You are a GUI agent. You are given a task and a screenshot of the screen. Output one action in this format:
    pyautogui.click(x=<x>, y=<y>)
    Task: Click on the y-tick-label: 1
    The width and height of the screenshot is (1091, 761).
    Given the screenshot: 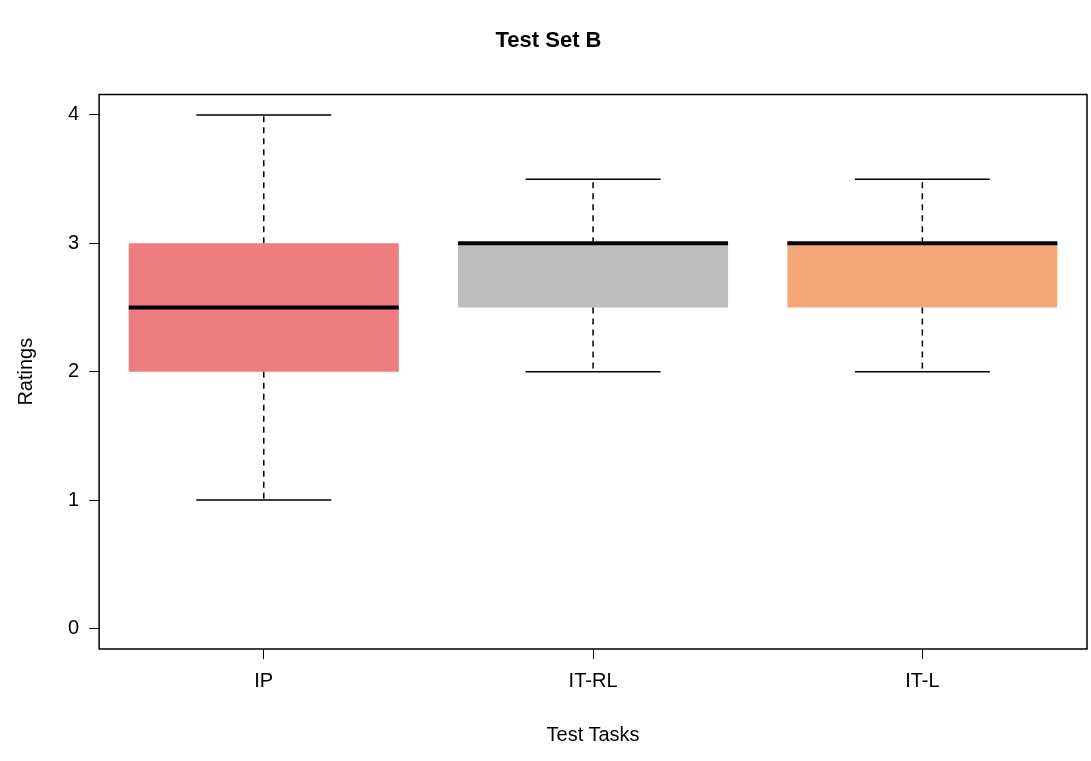 What is the action you would take?
    pyautogui.click(x=74, y=498)
    